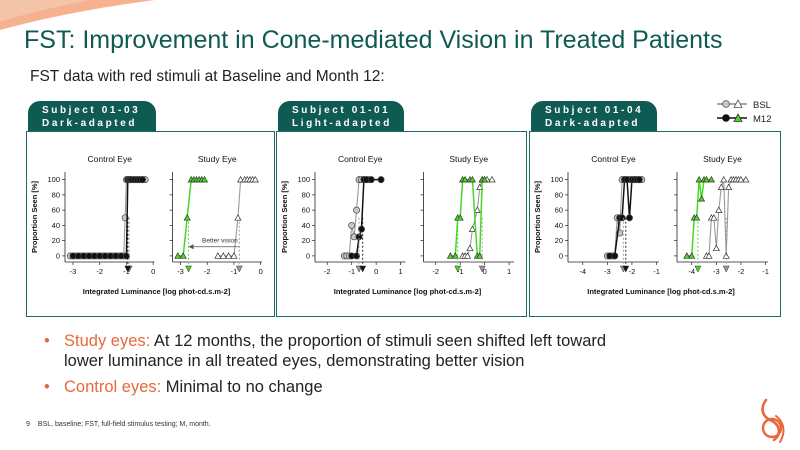  What do you see at coordinates (217, 159) in the screenshot?
I see `panel-title-c0-p1: Study Eye` at bounding box center [217, 159].